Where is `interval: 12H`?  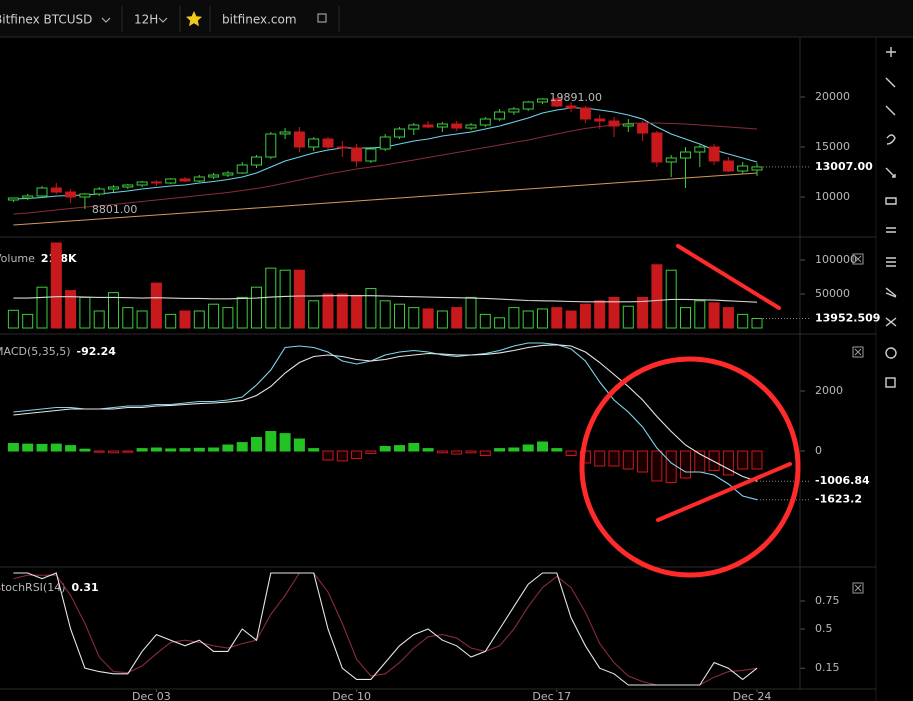 interval: 12H is located at coordinates (146, 20).